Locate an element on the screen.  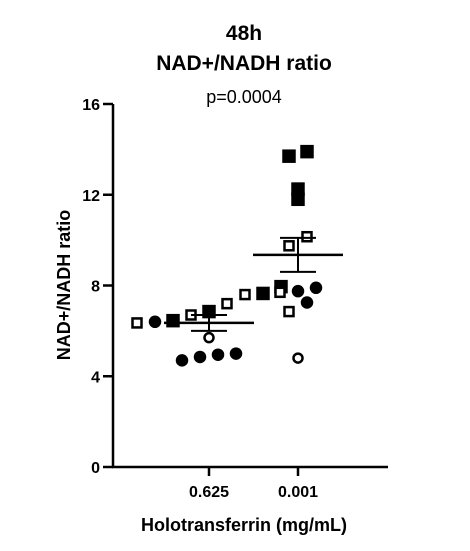
group-0.001 is located at coordinates (298, 254).